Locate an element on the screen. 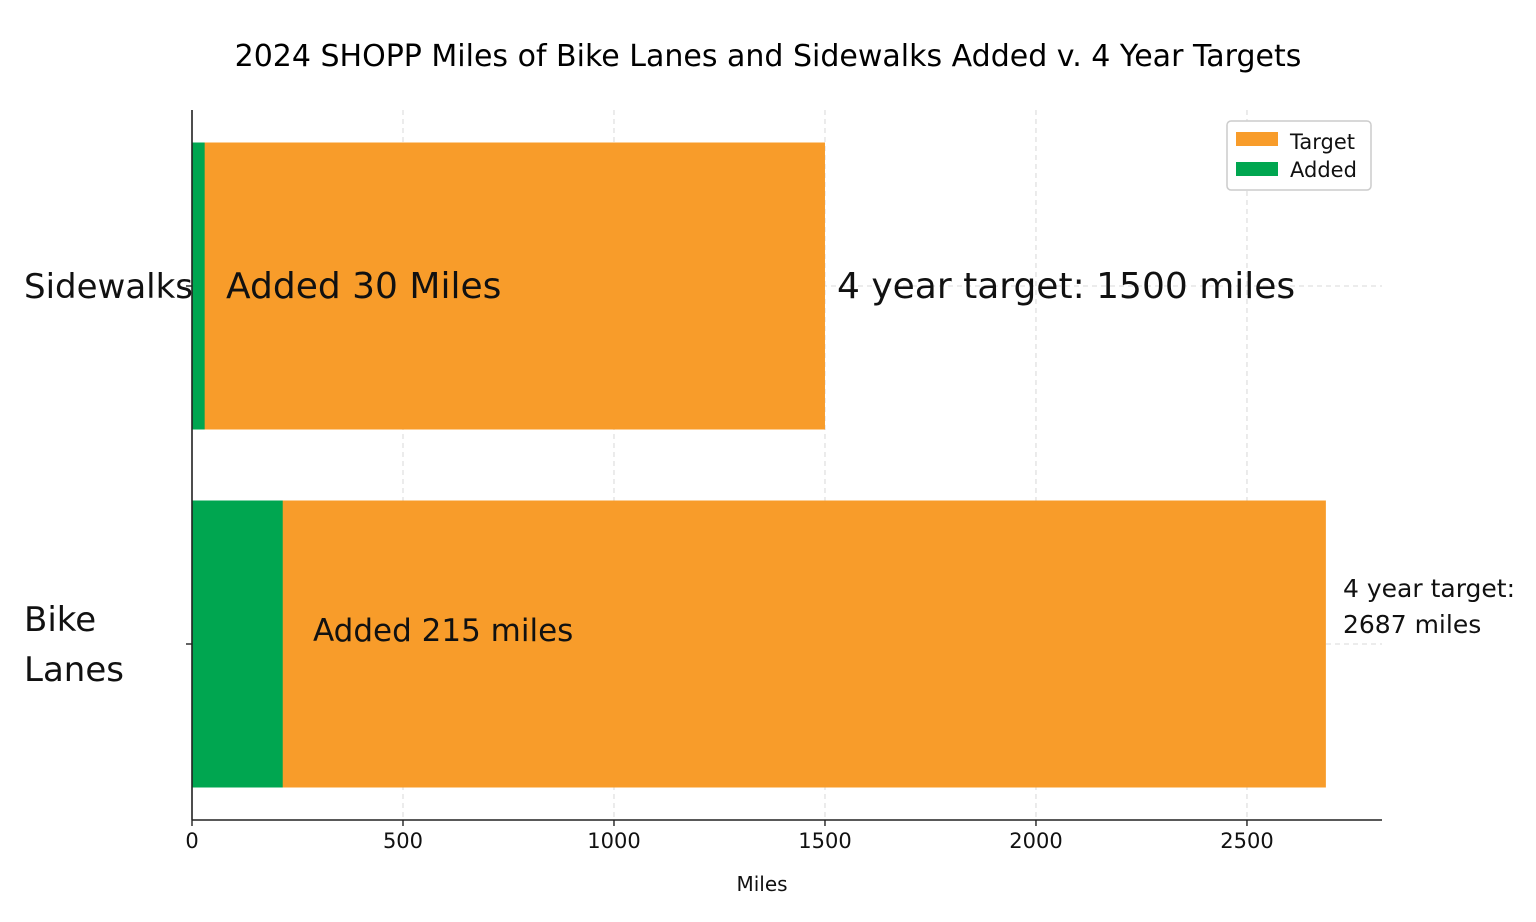 Image resolution: width=1536 pixels, height=922 pixels. bar-target-sidewalks is located at coordinates (508, 286).